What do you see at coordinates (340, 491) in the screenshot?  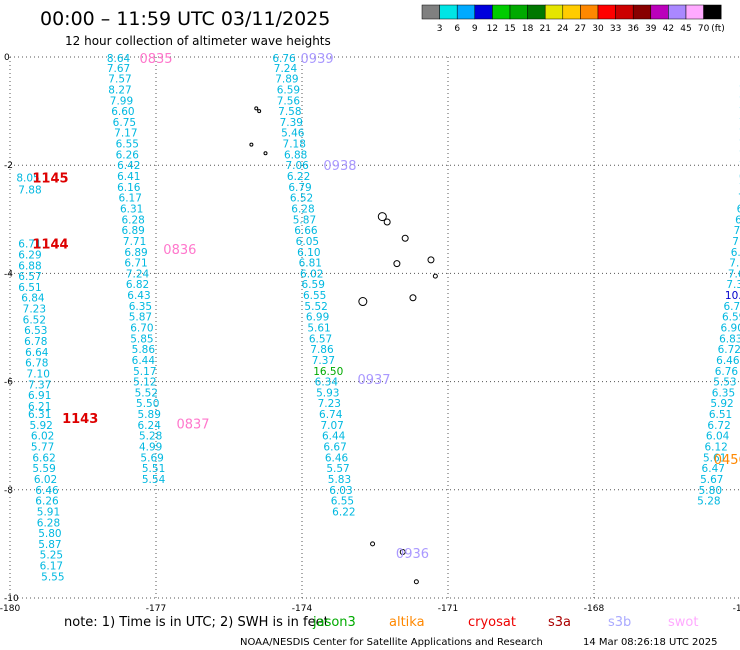 I see `wave-height-value: 6.03` at bounding box center [340, 491].